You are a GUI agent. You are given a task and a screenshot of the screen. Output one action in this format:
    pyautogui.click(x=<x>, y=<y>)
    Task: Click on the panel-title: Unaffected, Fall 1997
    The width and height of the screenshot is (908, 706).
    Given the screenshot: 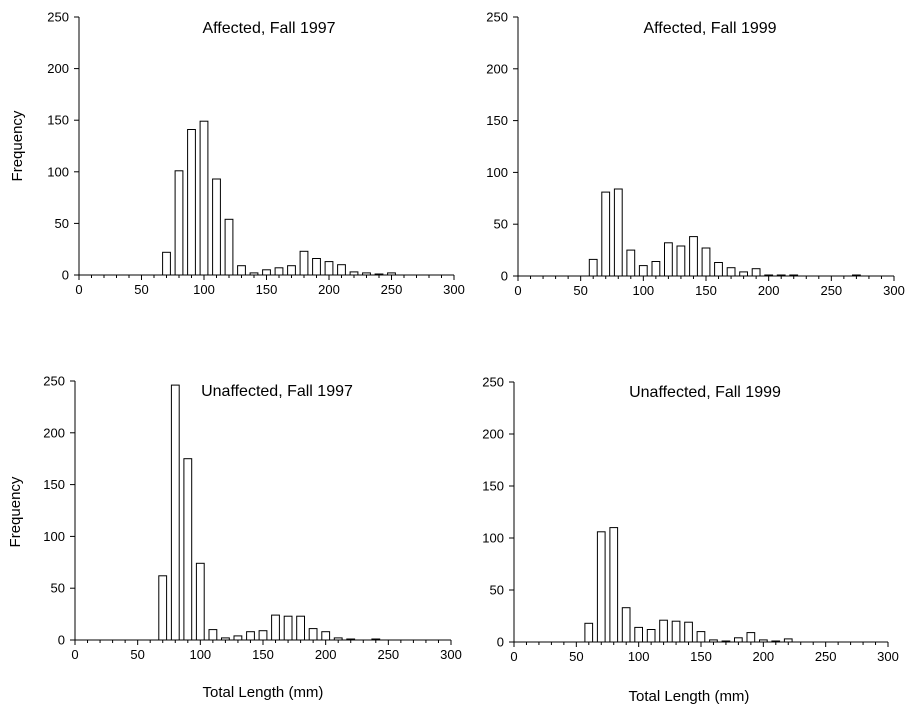 What is the action you would take?
    pyautogui.click(x=277, y=391)
    